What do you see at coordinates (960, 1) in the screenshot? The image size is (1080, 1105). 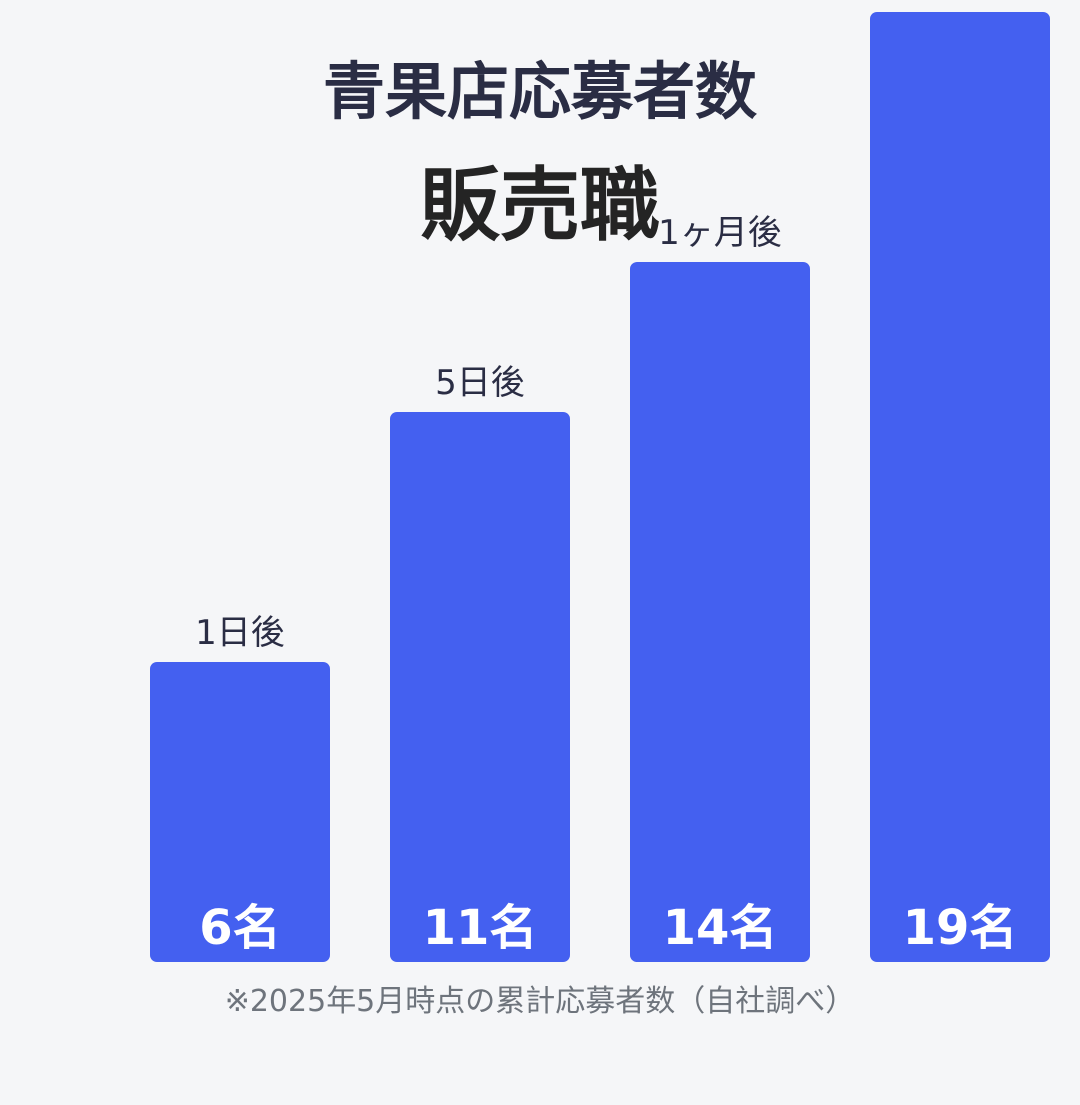 I see `category-label: 2ヶ月後` at bounding box center [960, 1].